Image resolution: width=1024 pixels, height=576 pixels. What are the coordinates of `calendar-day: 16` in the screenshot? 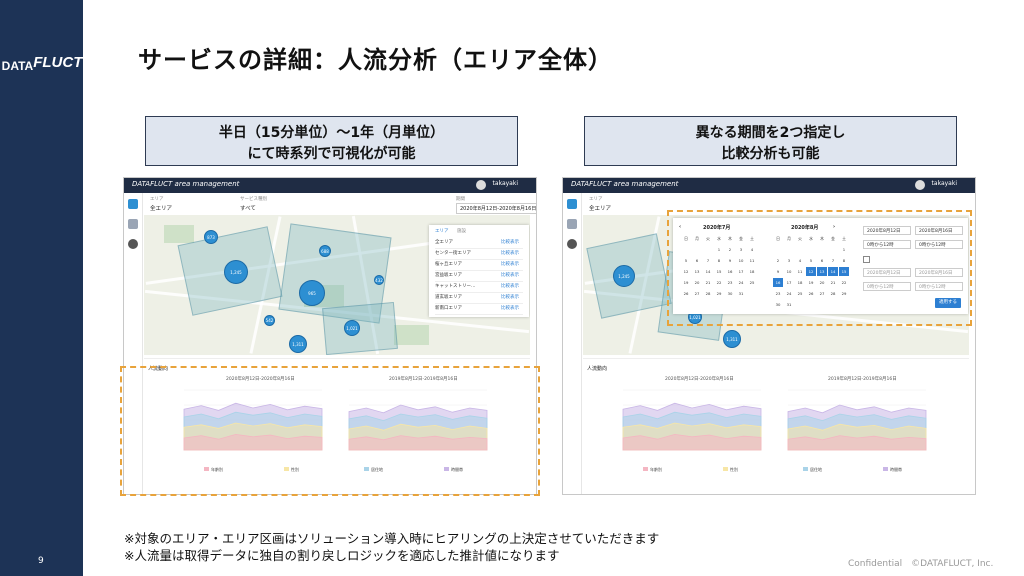 It's located at (730, 271).